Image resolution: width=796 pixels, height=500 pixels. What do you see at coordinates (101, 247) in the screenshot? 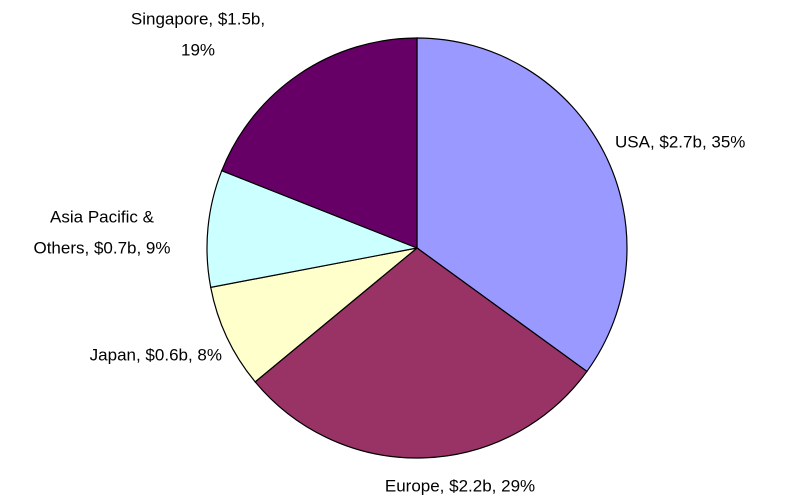
I see `data-label: Others, $0.7b, 9%` at bounding box center [101, 247].